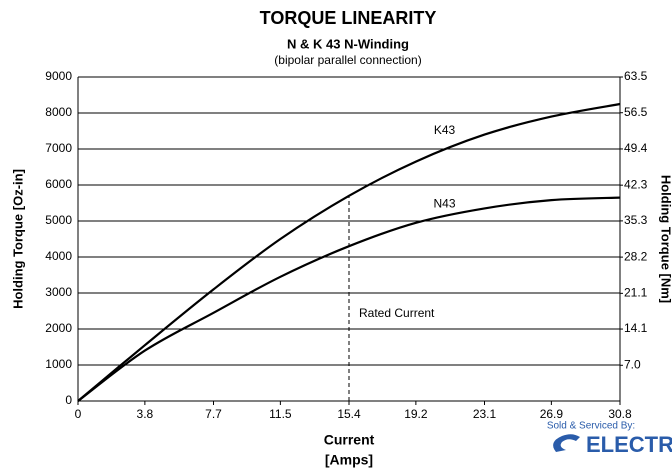 Image resolution: width=672 pixels, height=470 pixels. Describe the element at coordinates (636, 256) in the screenshot. I see `y2-tick-label: 28.2` at that location.